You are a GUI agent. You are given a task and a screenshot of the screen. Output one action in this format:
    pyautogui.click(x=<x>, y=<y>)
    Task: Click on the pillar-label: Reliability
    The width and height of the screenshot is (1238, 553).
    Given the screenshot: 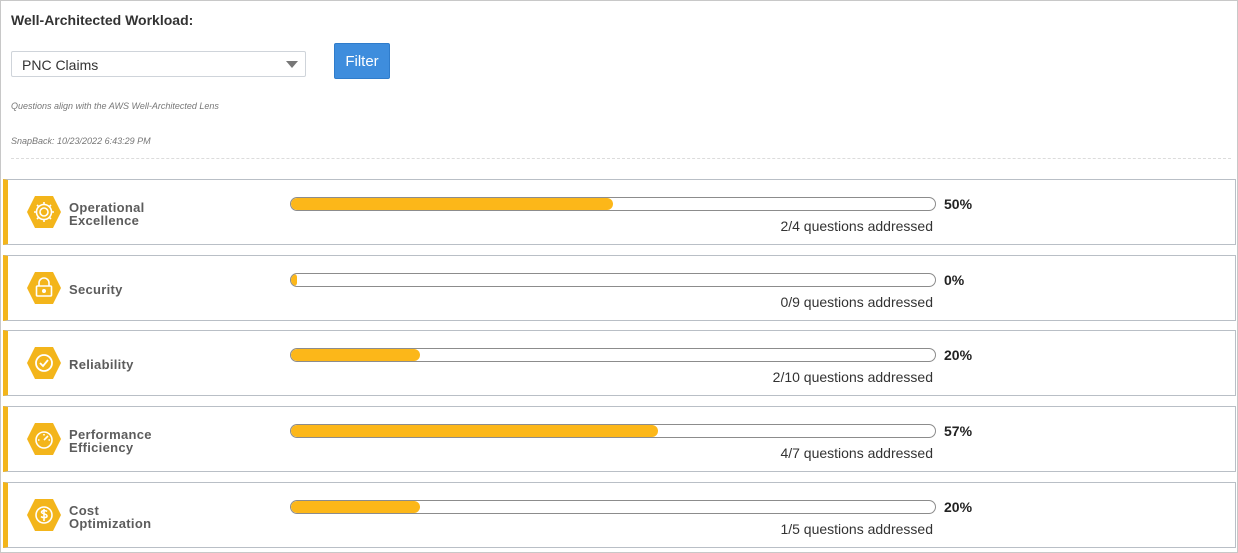 What is the action you would take?
    pyautogui.click(x=101, y=364)
    